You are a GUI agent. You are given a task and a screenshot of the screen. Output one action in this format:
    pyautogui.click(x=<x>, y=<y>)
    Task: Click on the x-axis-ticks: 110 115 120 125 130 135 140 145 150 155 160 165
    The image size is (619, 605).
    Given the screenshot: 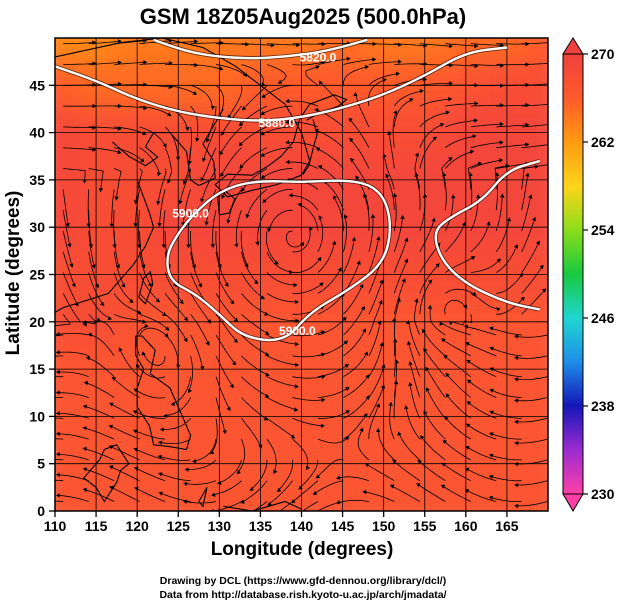 What is the action you would take?
    pyautogui.click(x=281, y=522)
    